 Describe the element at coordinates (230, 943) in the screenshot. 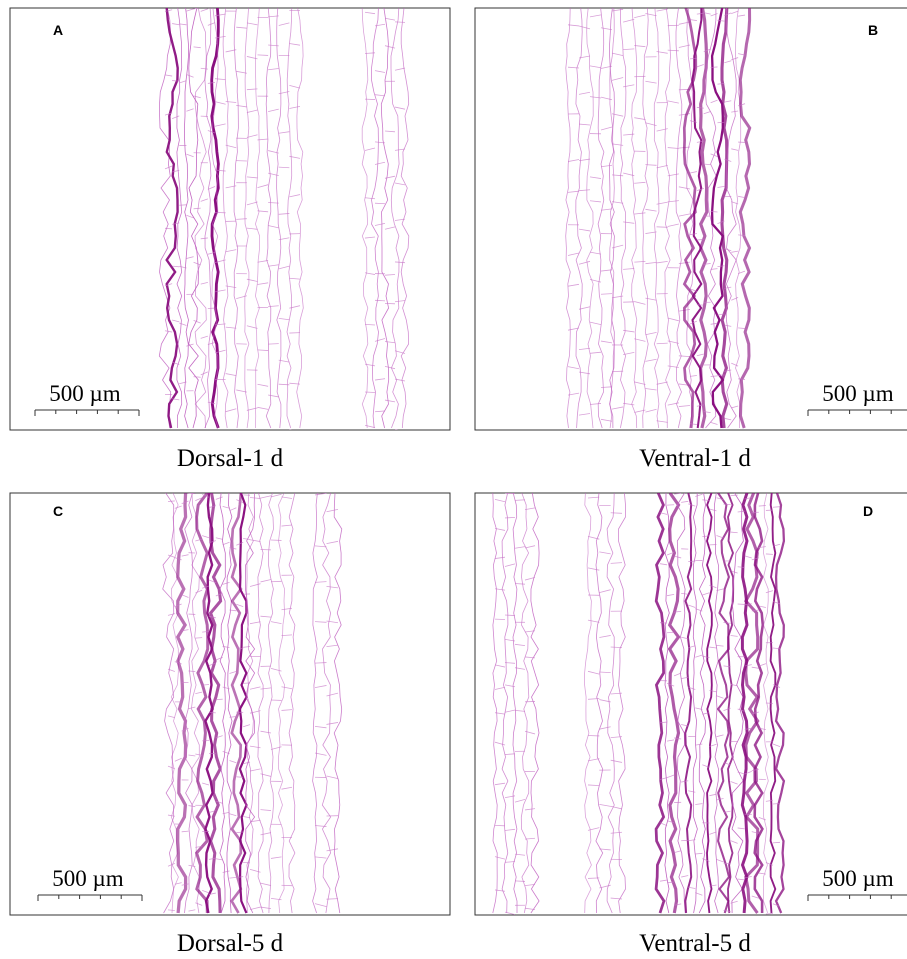

I see `panel-caption: Dorsal-5 d` at that location.